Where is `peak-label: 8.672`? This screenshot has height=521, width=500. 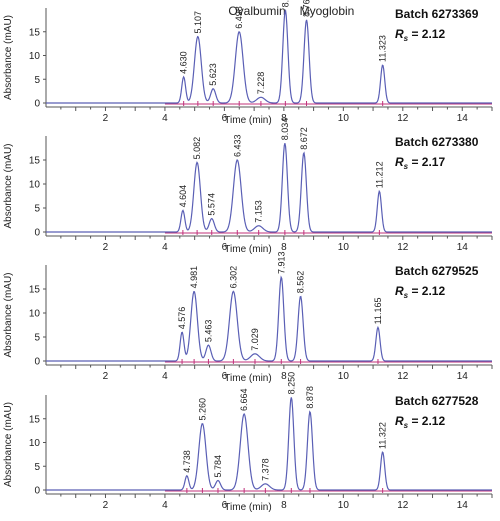
peak-label: 8.672 is located at coordinates (304, 138).